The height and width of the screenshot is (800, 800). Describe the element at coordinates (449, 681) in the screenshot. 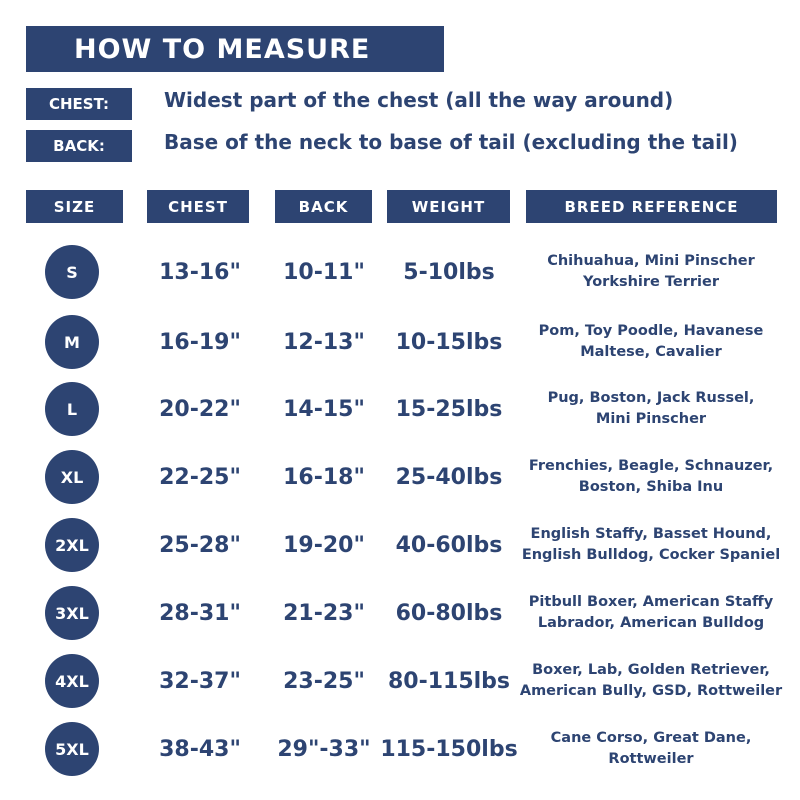

I see `weight-value: 80-115lbs` at that location.